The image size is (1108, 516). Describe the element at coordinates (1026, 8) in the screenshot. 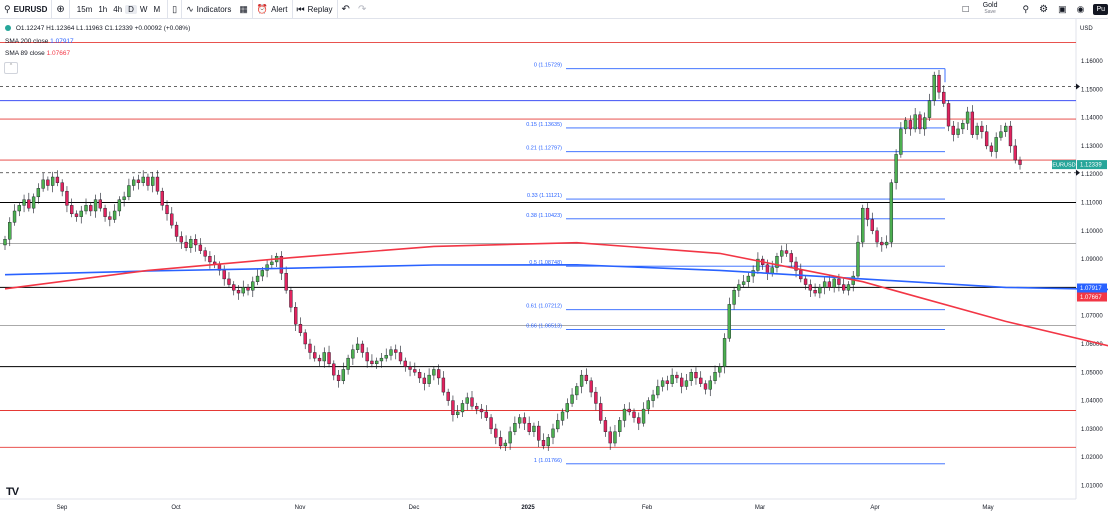

I see `quick-search-icon: ⚲` at that location.